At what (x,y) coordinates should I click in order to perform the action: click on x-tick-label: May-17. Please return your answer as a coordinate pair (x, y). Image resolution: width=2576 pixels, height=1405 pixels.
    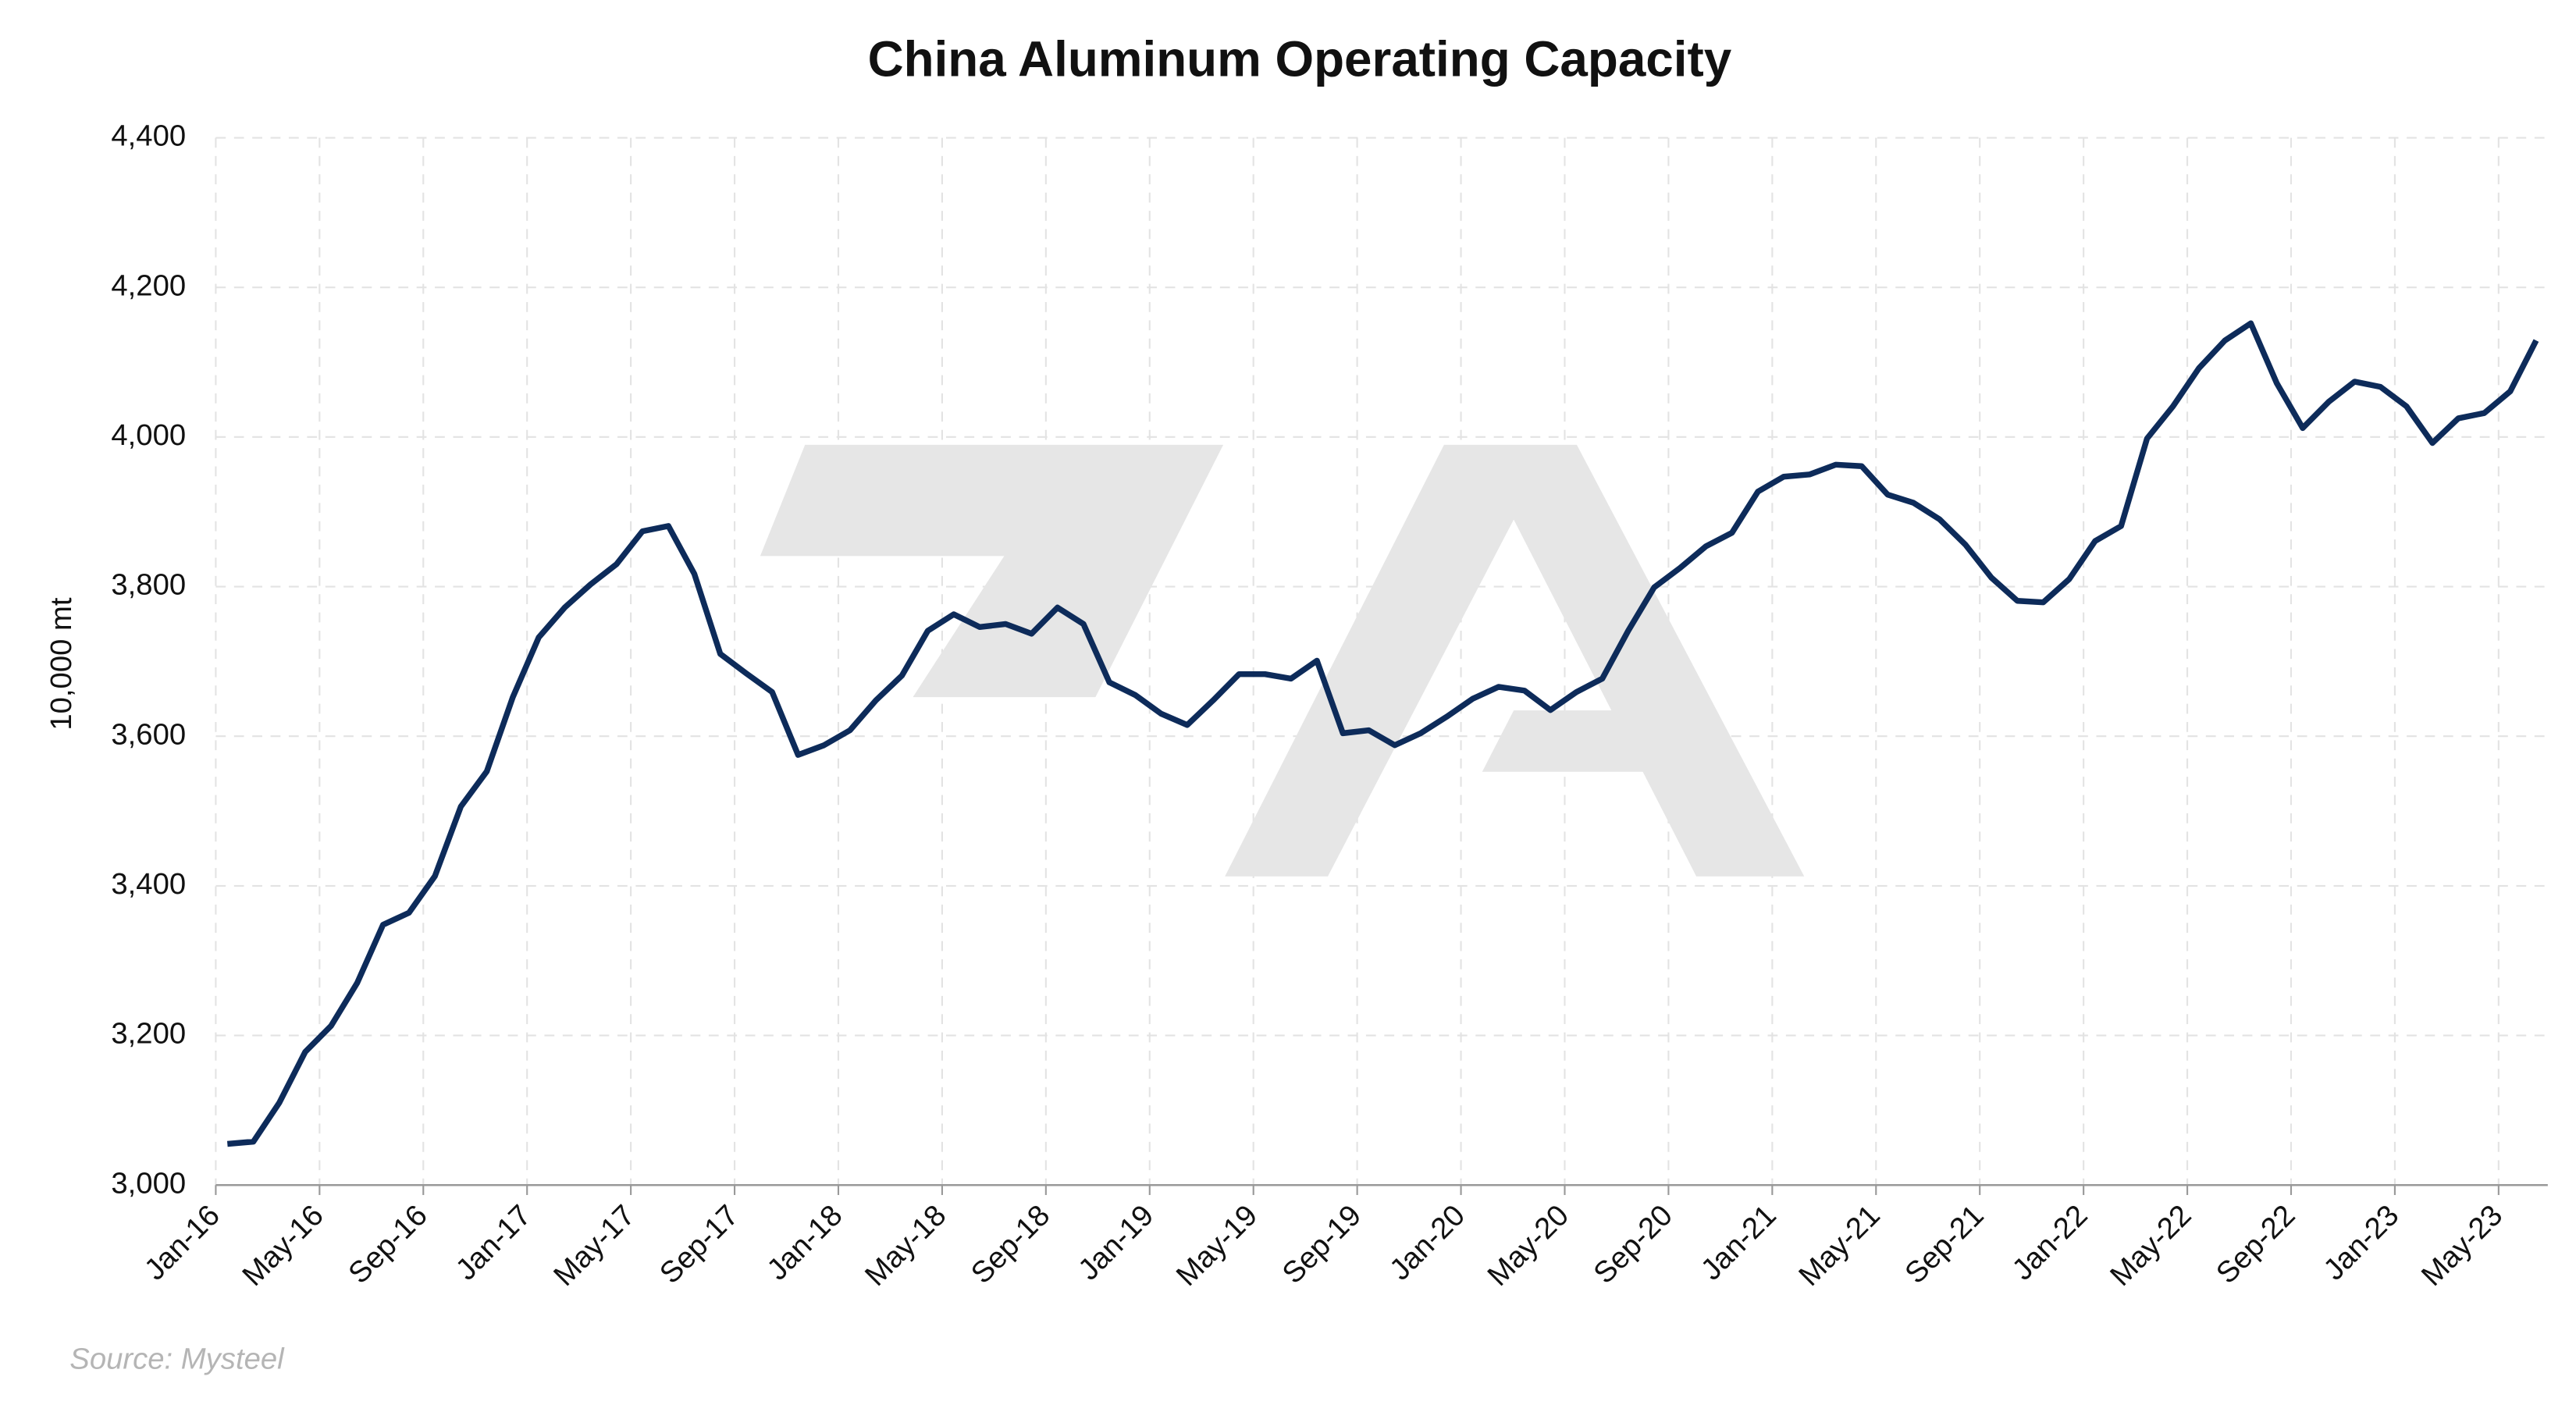
    Looking at the image, I should click on (594, 1245).